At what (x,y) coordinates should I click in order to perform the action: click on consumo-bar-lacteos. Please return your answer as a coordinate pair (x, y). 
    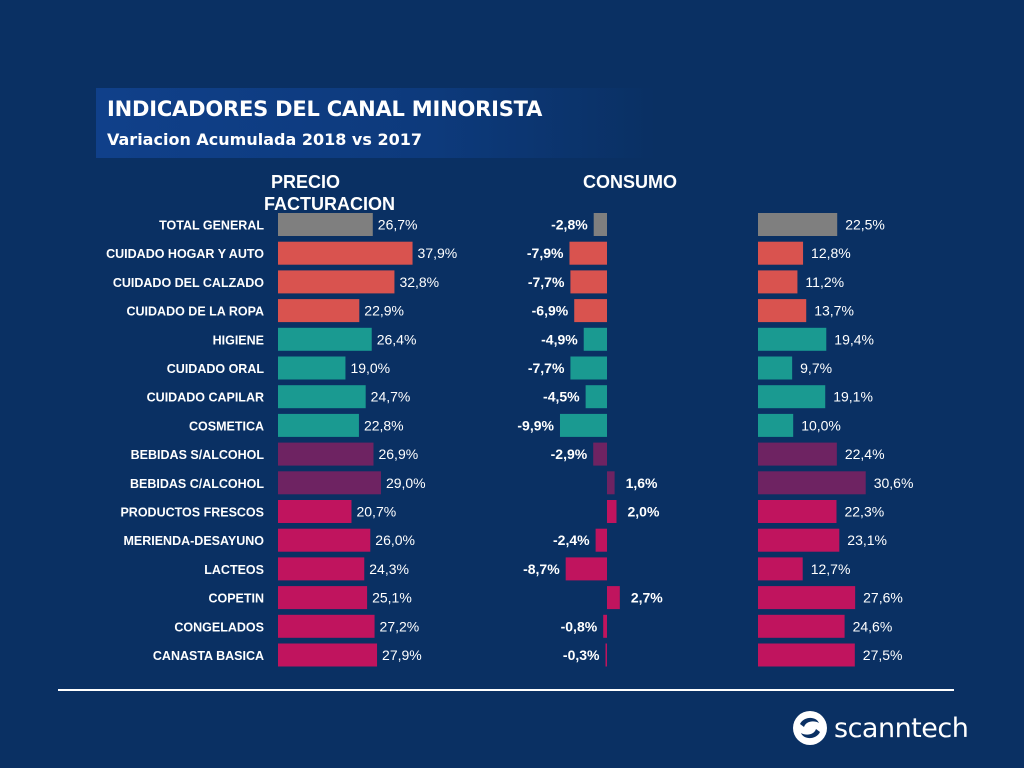
    Looking at the image, I should click on (586, 569).